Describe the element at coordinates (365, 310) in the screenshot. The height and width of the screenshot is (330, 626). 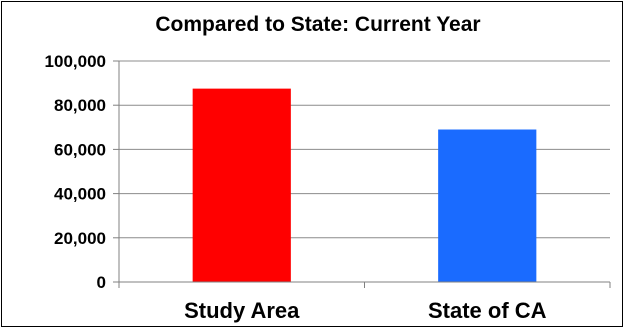
I see `x-tick-labels: Study Area State of CA` at that location.